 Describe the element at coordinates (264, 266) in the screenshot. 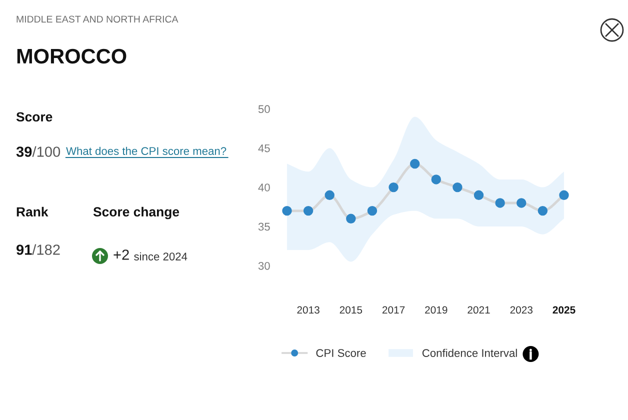

I see `y-tick-label: 30` at that location.